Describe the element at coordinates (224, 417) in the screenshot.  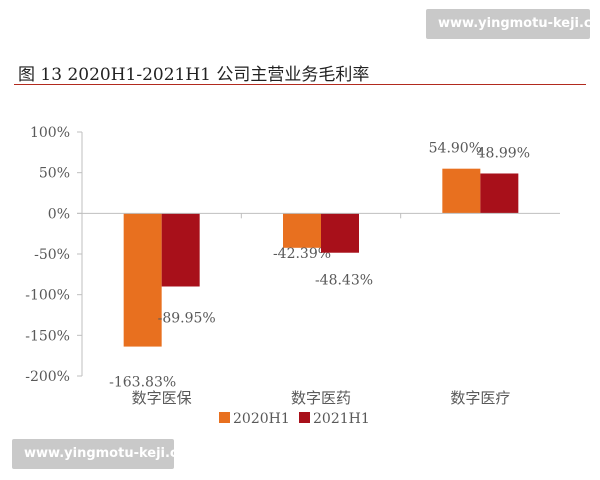
I see `legend-swatch-2020H1` at that location.